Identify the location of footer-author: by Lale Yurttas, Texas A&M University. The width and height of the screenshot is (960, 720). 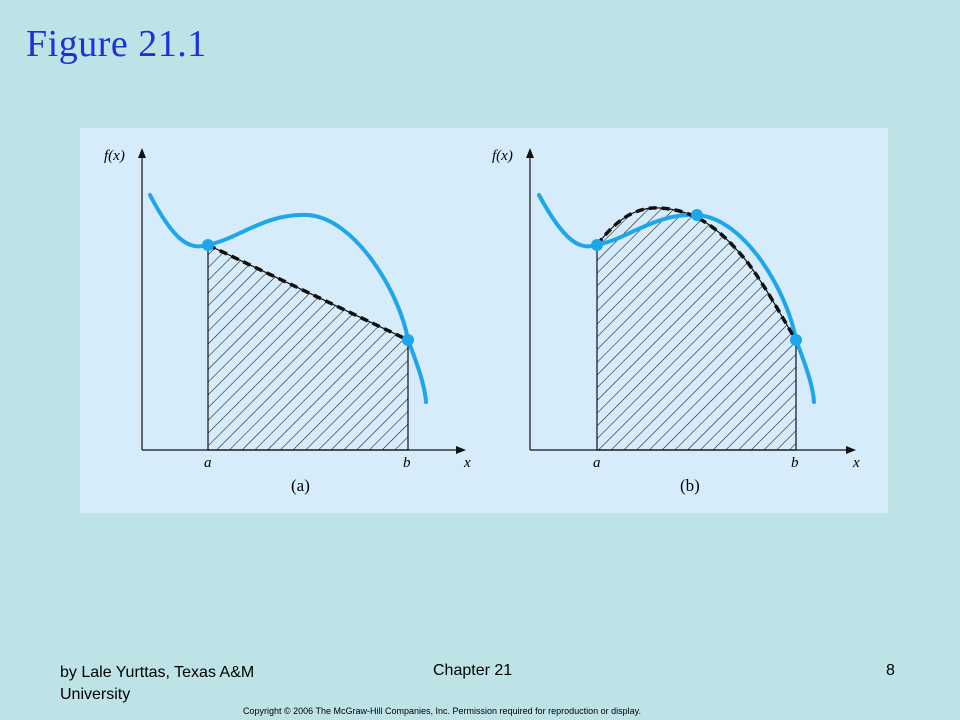
(157, 683).